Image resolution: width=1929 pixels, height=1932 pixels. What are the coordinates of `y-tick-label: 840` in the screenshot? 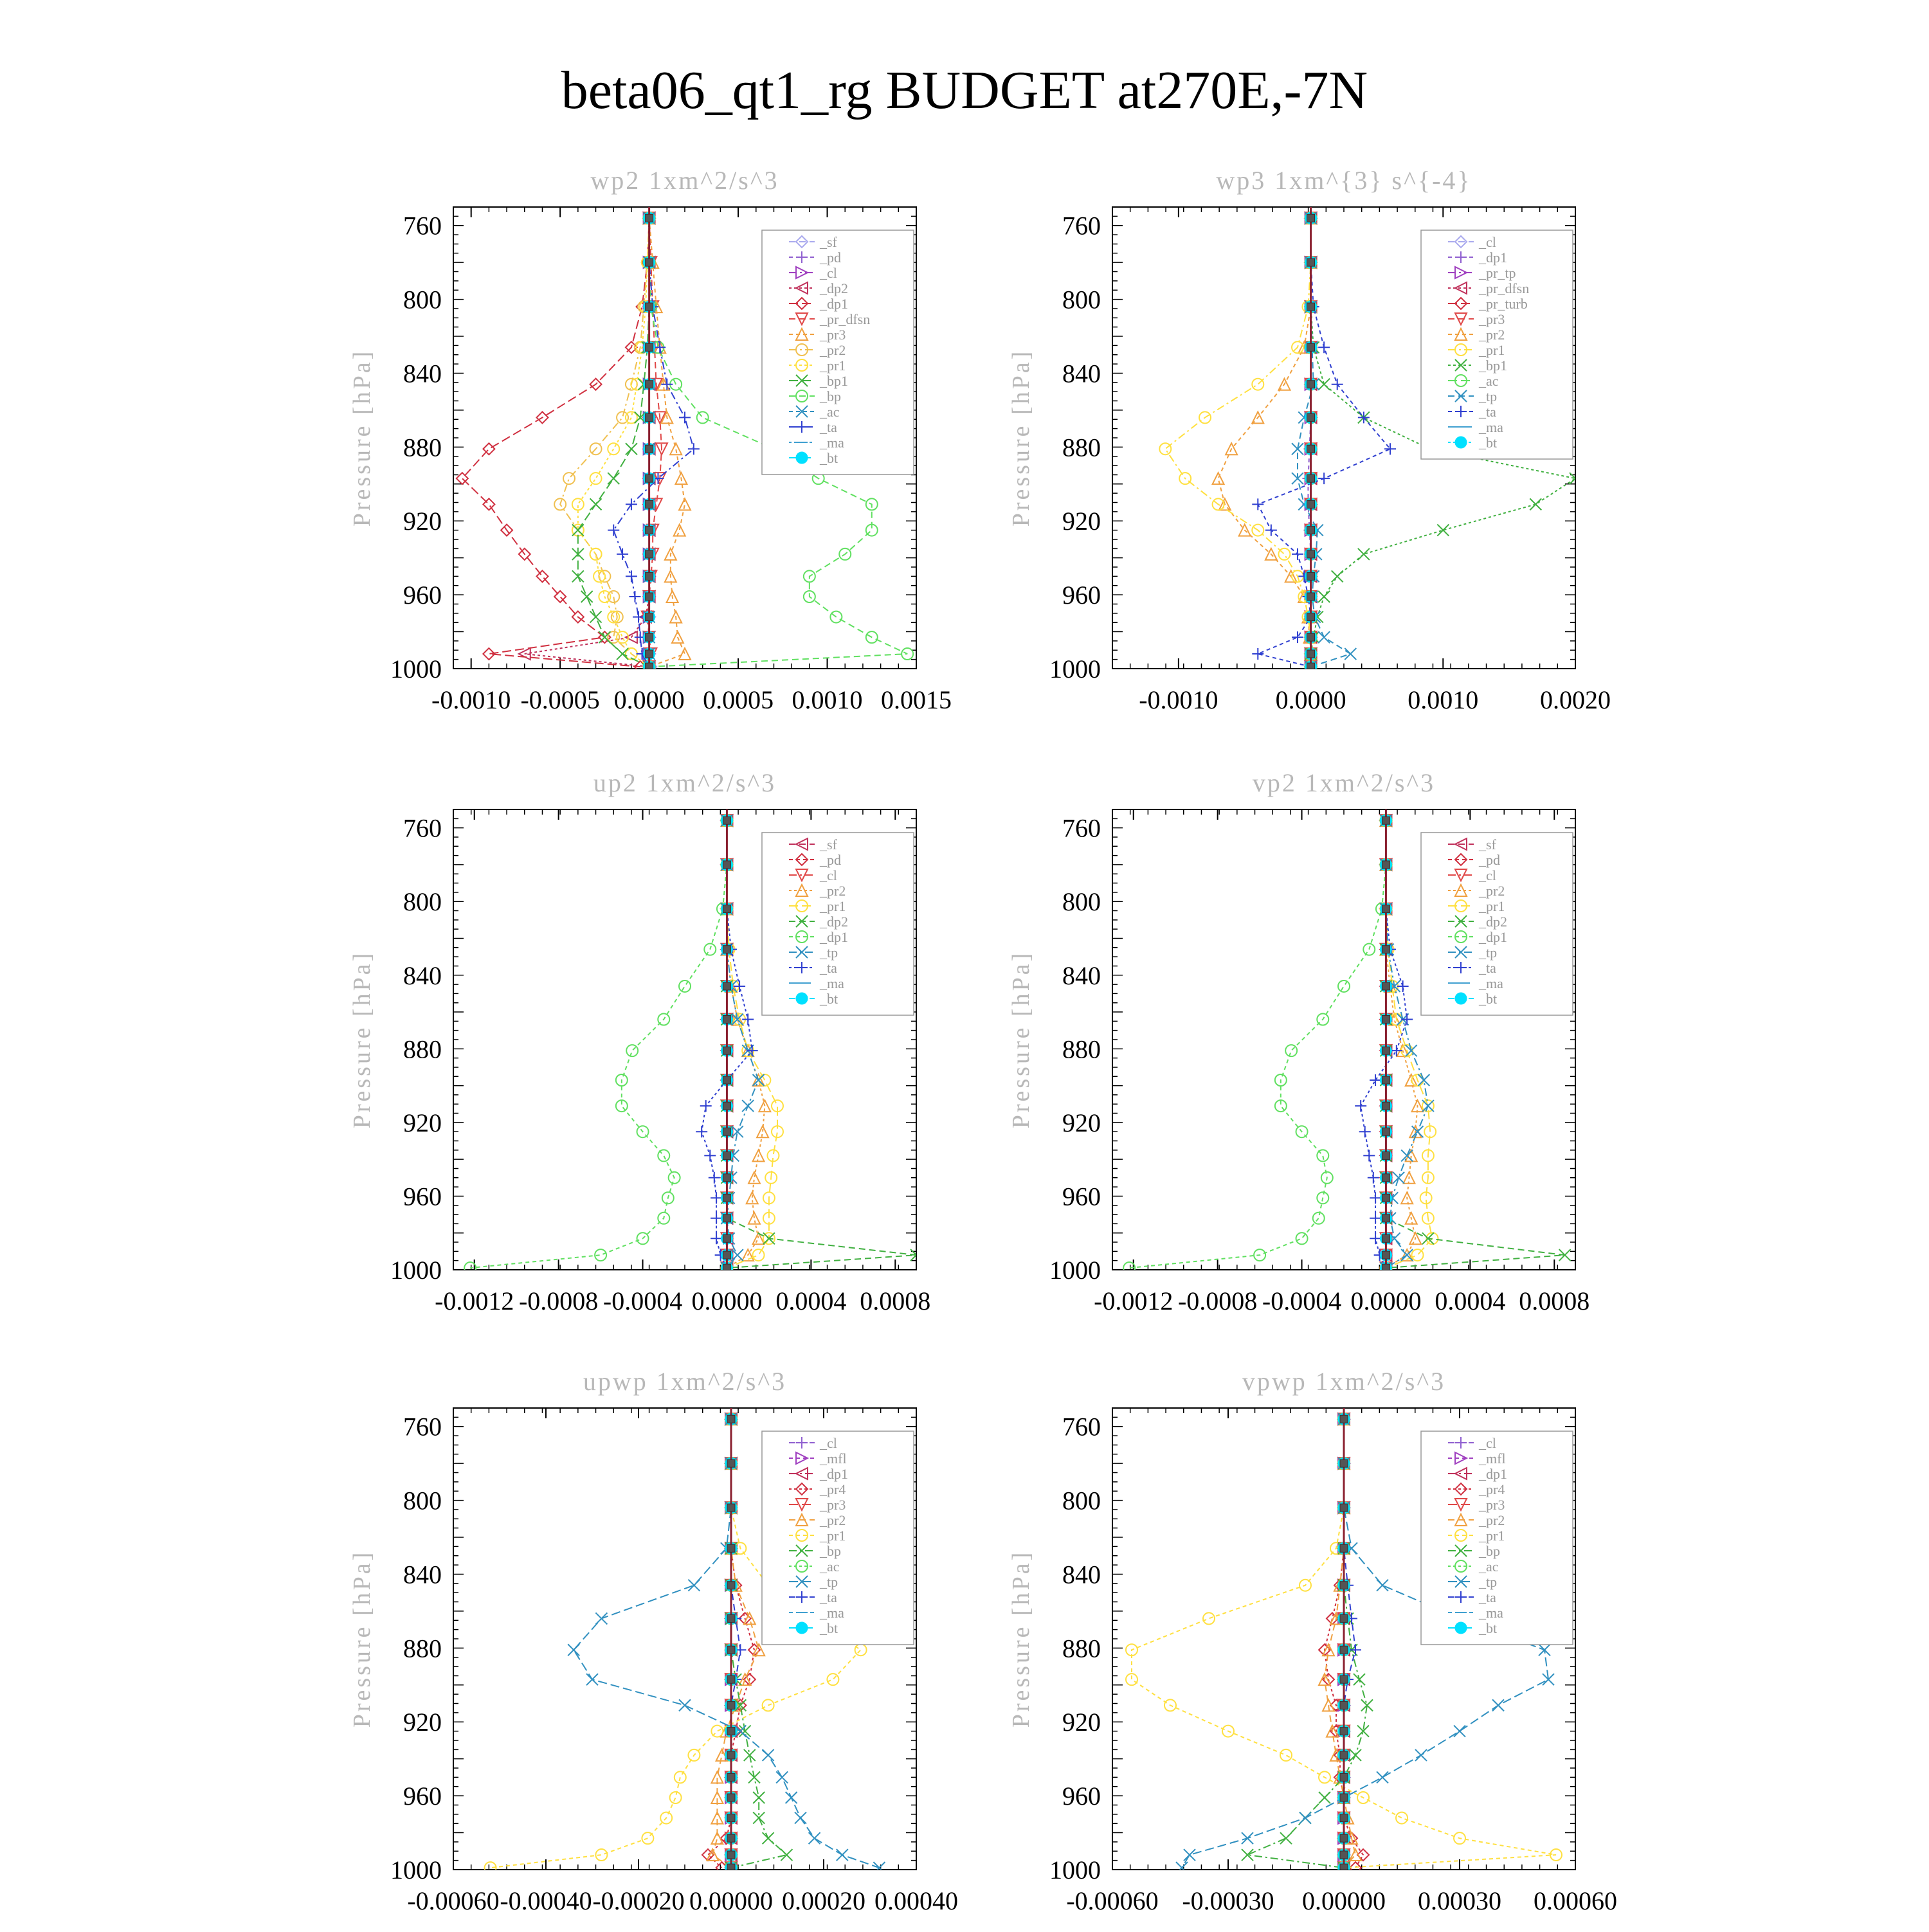 It's located at (422, 373).